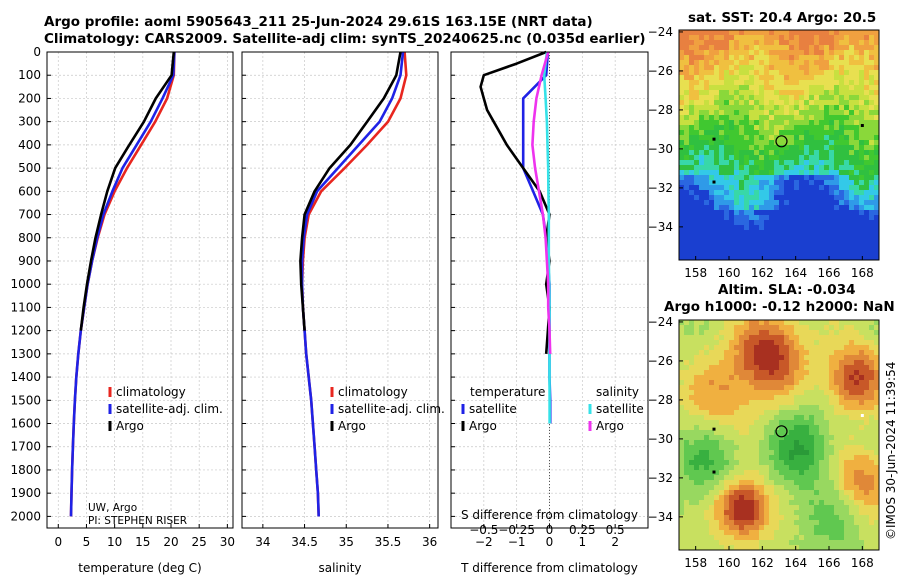  What do you see at coordinates (29, 75) in the screenshot?
I see `y-tick-label: 100` at bounding box center [29, 75].